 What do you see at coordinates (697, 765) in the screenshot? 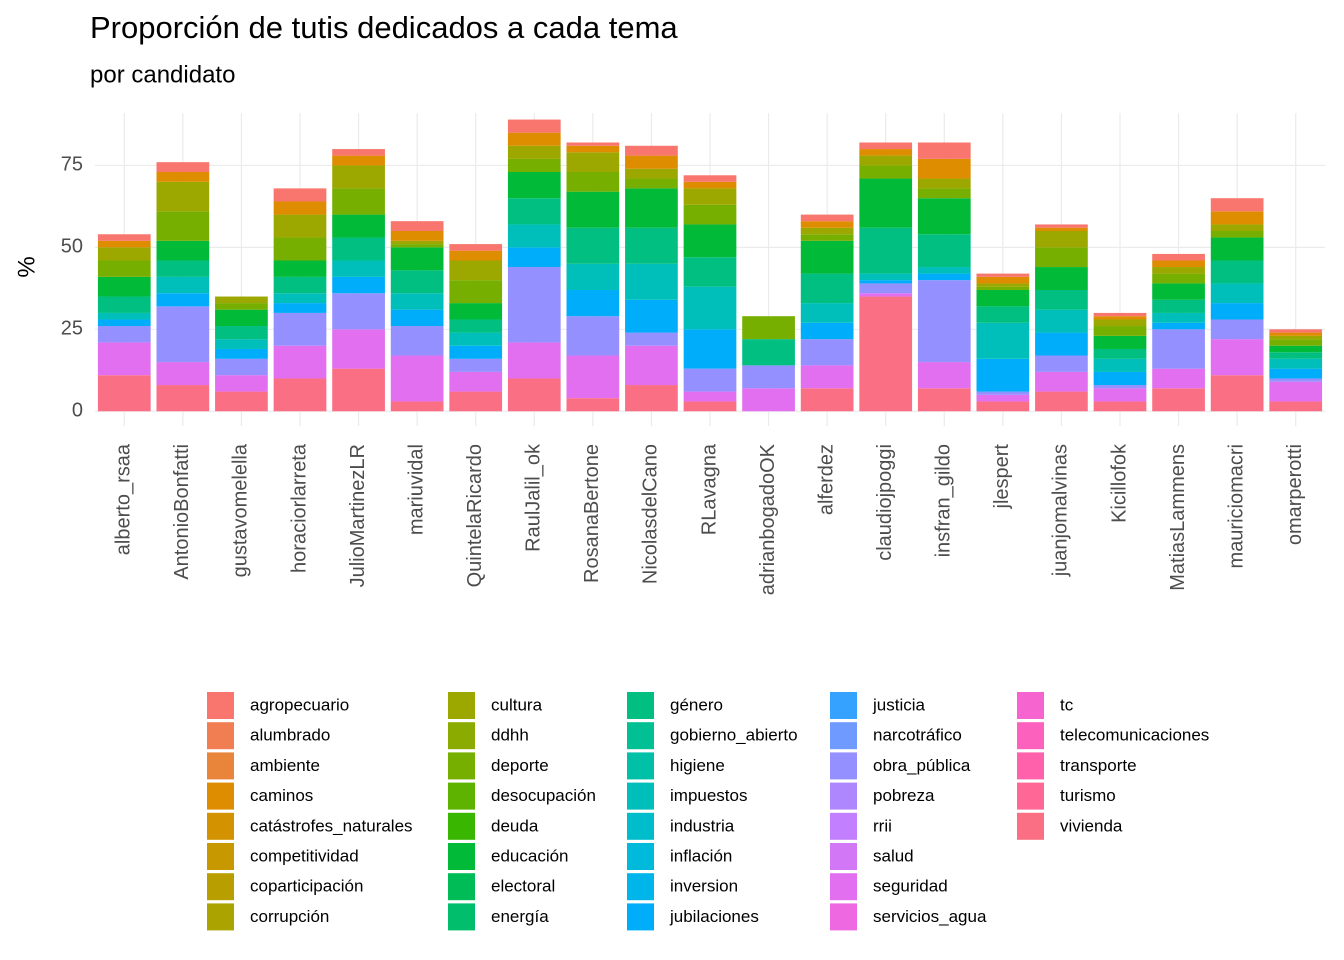
I see `legend-label: higiene` at bounding box center [697, 765].